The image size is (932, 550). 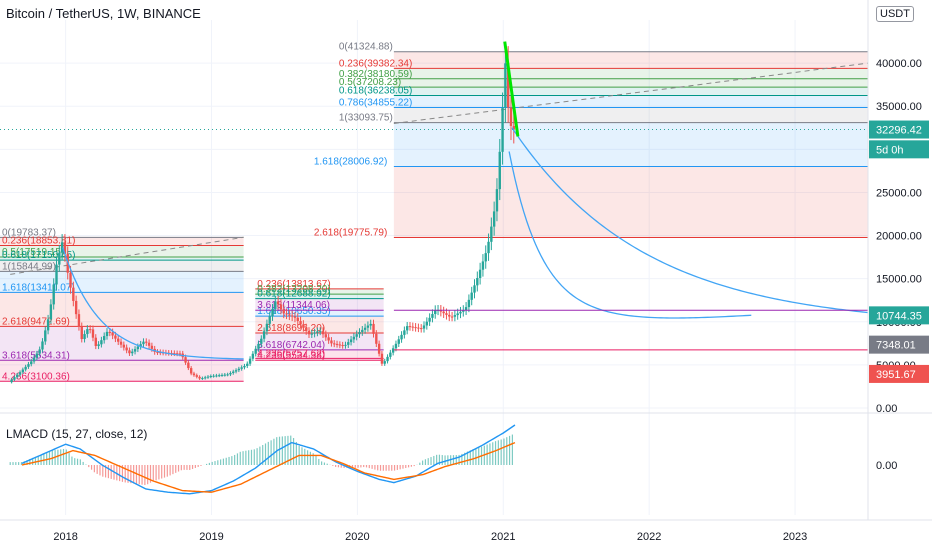 I want to click on fib-level-label: 0.236(18853.81), so click(x=38, y=240).